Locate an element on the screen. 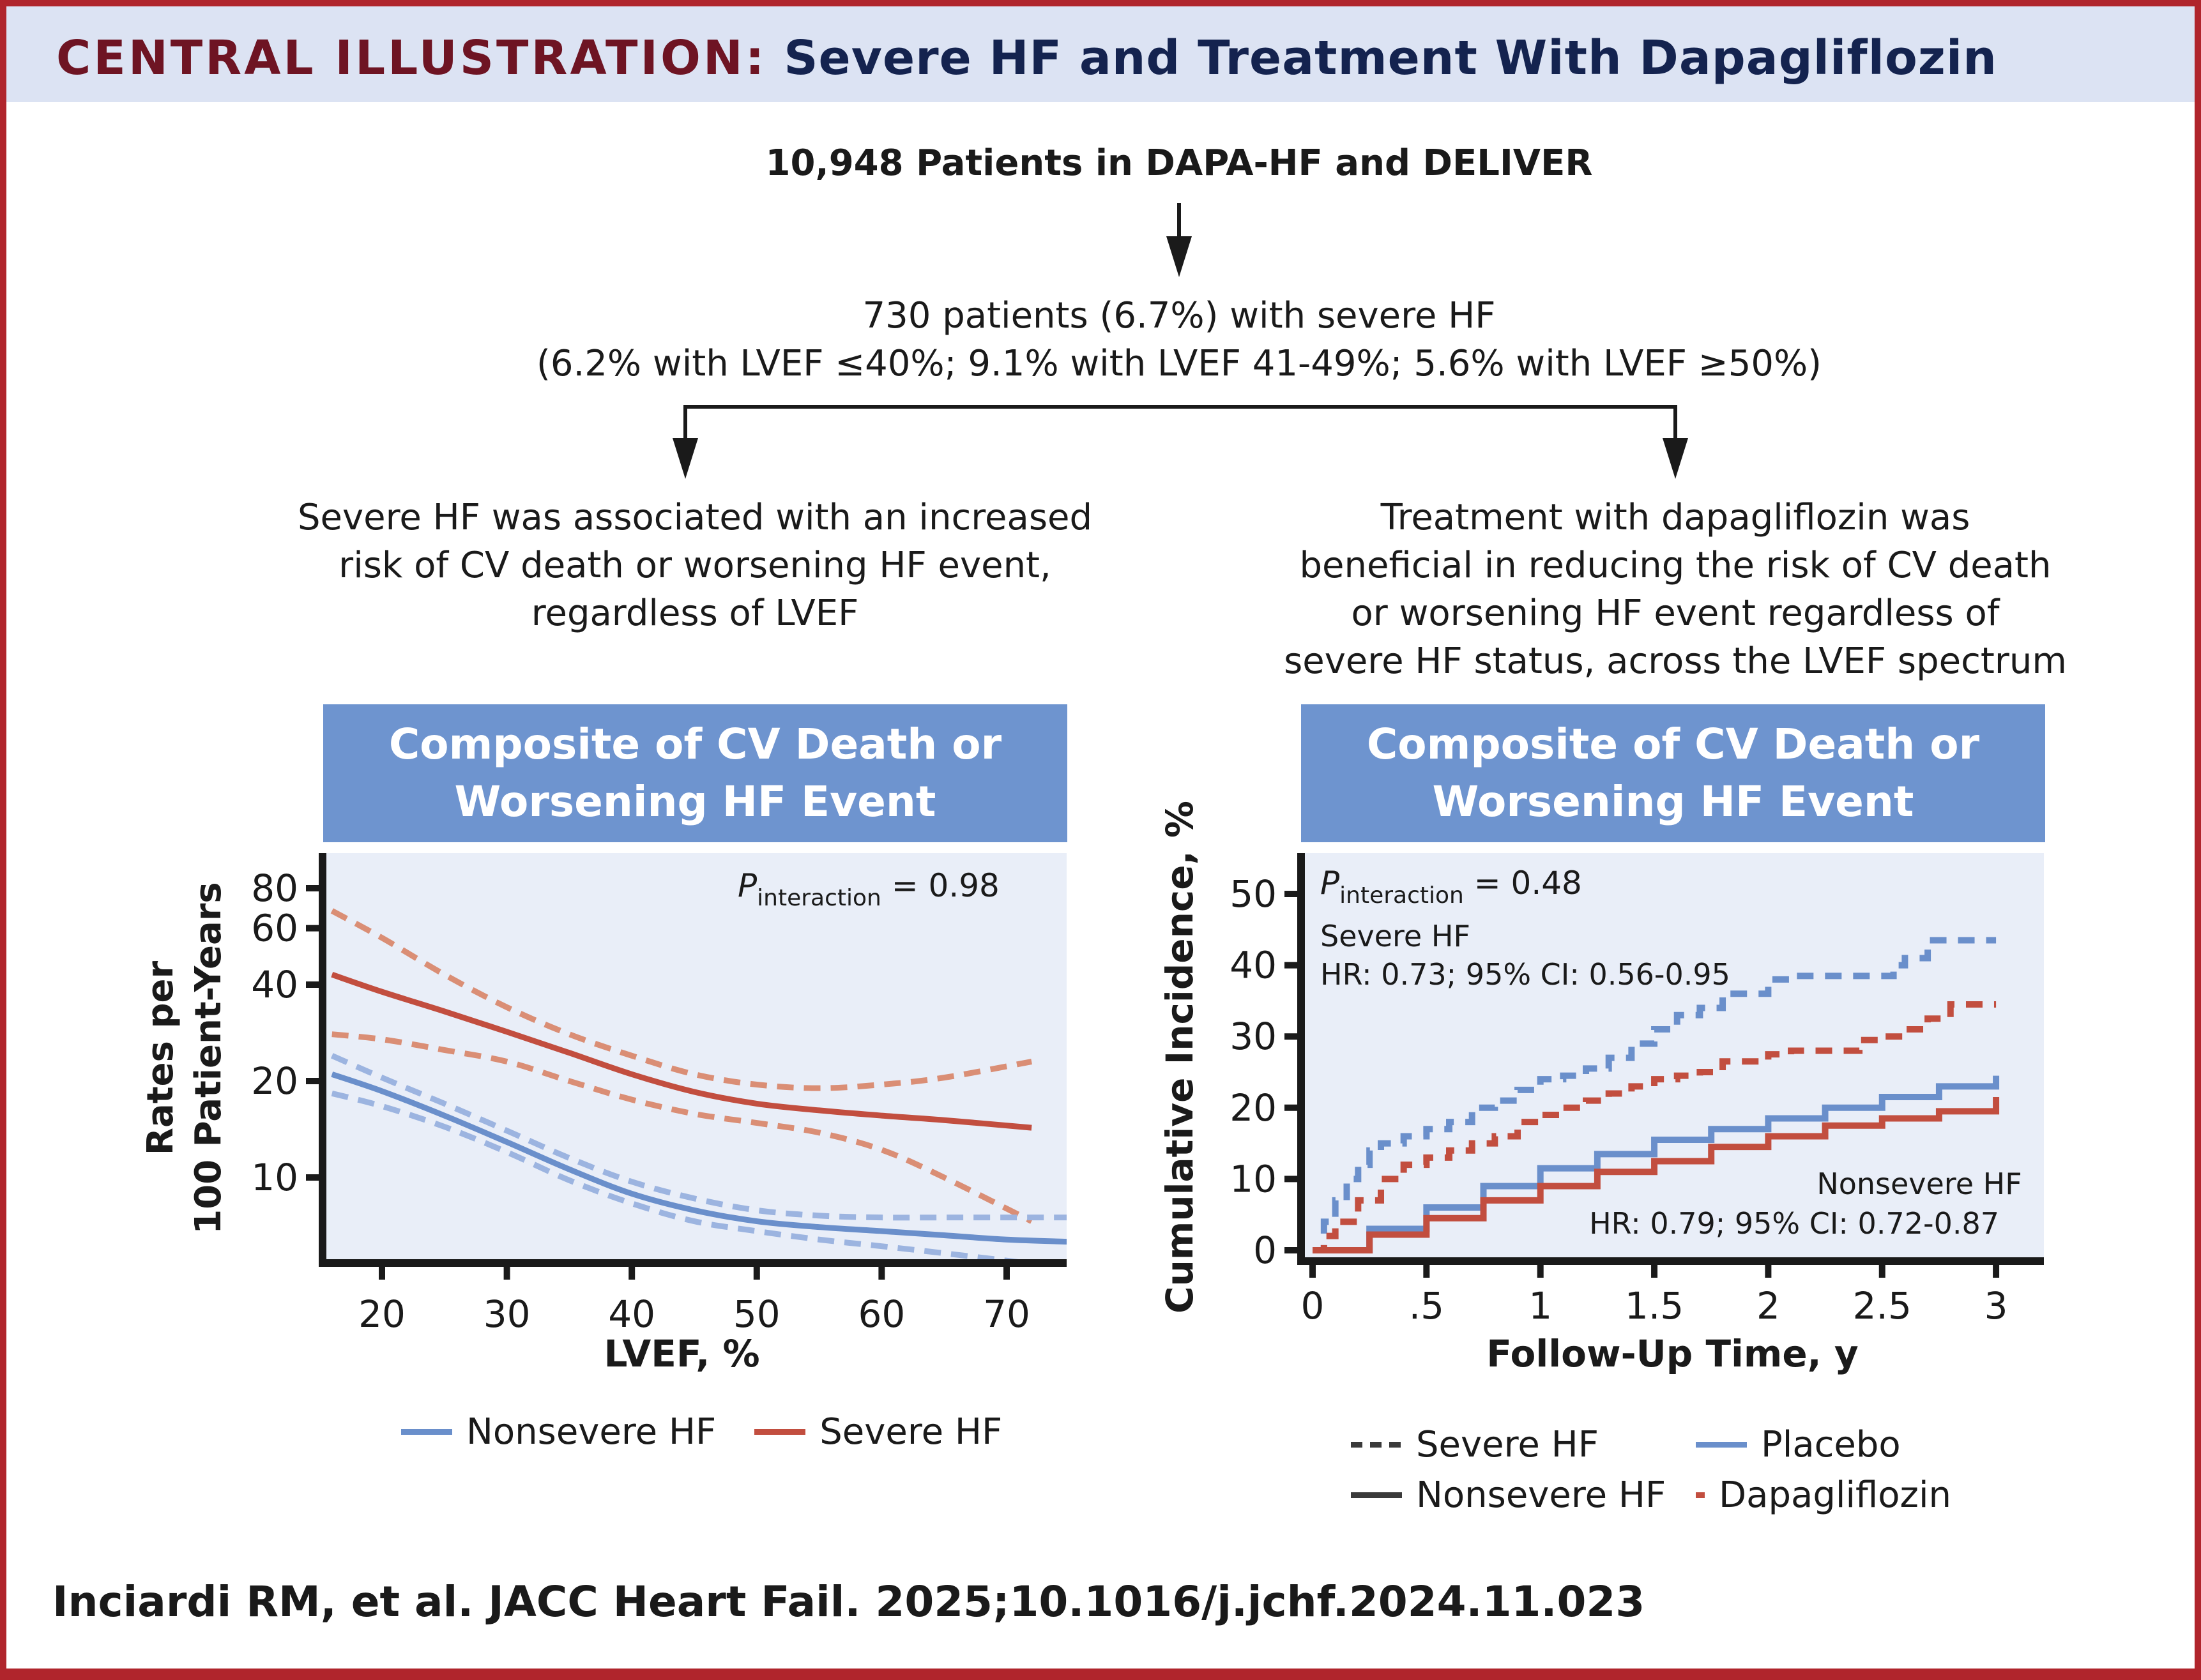 The height and width of the screenshot is (1680, 2201). nonsevere-hf-annotation-title: Nonsevere HF is located at coordinates (1919, 1184).